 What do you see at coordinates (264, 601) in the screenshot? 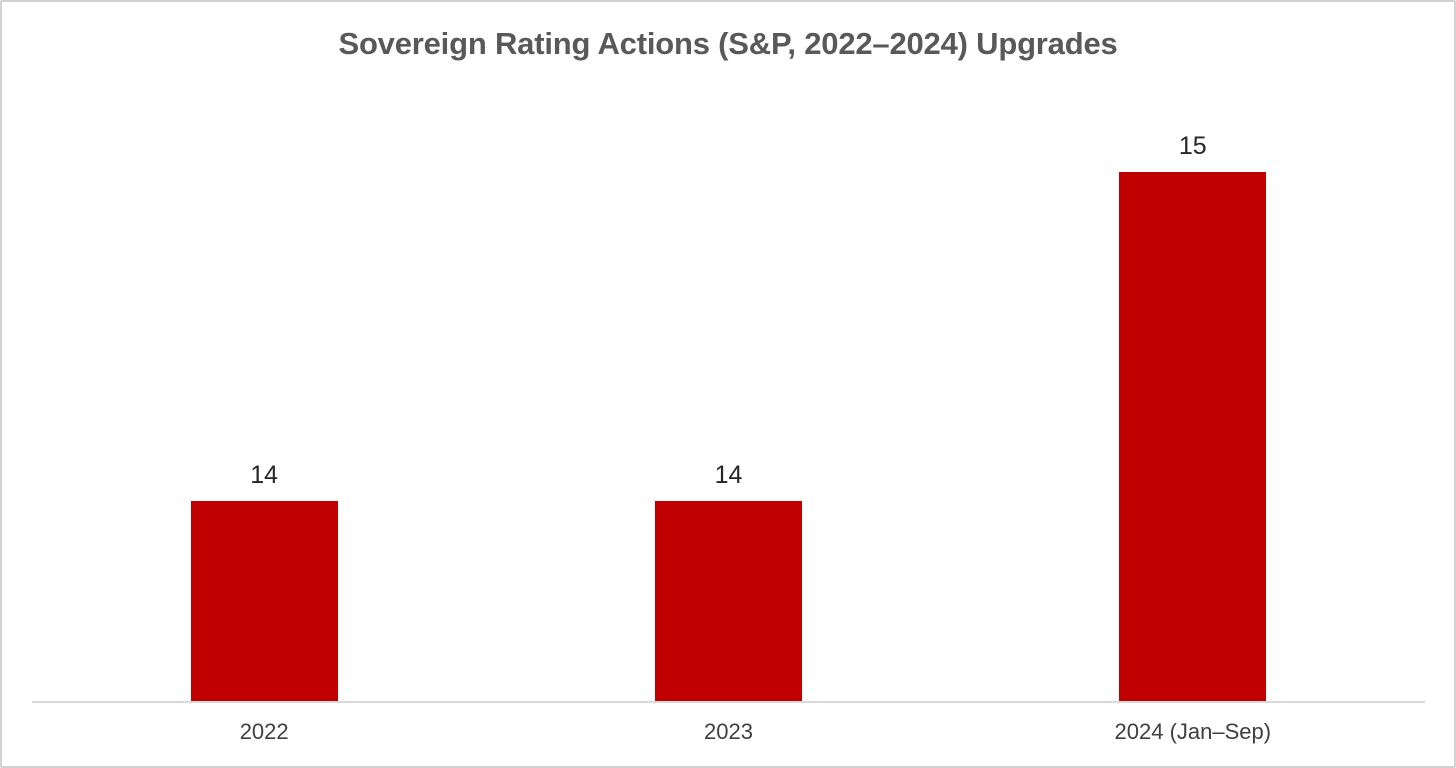
I see `bar-2022` at bounding box center [264, 601].